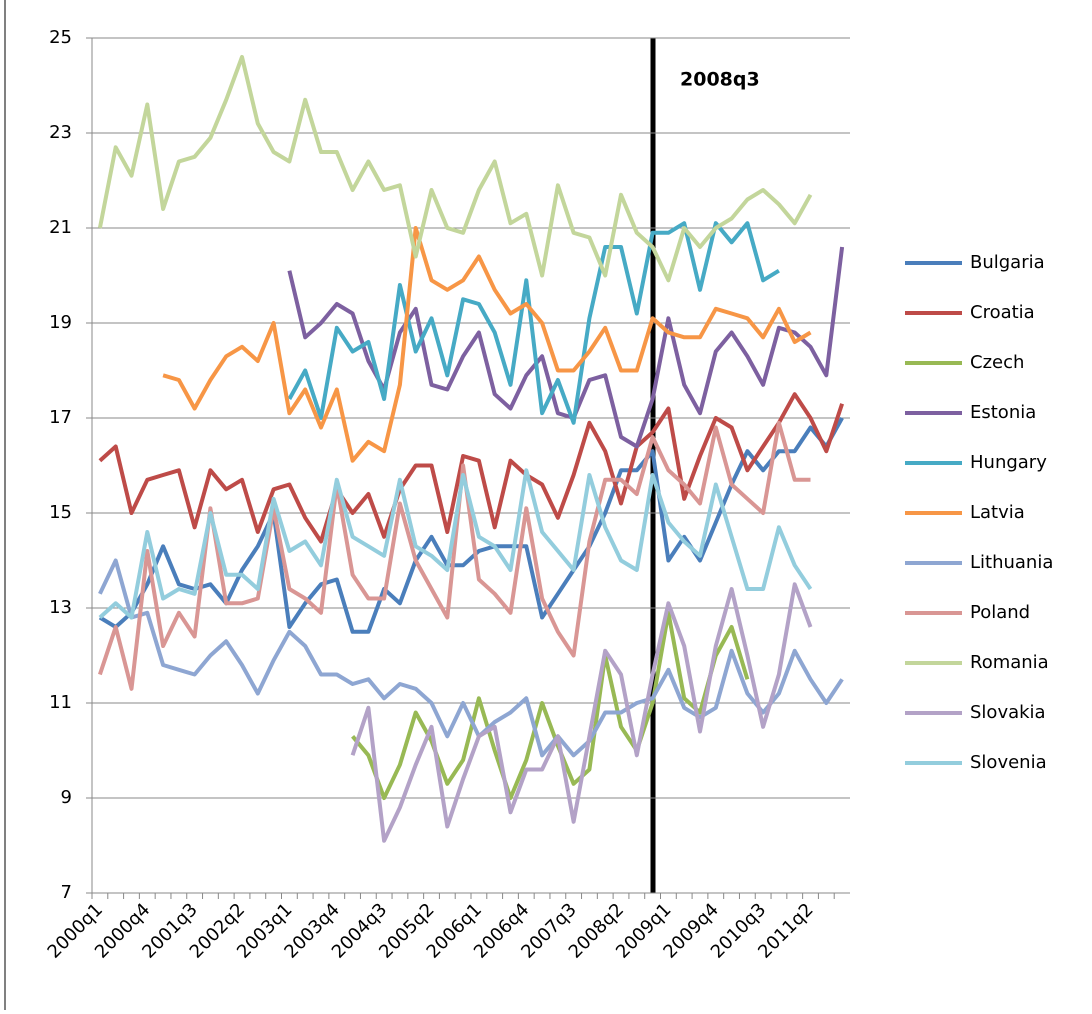  I want to click on y-tick-label: 23, so click(60, 132).